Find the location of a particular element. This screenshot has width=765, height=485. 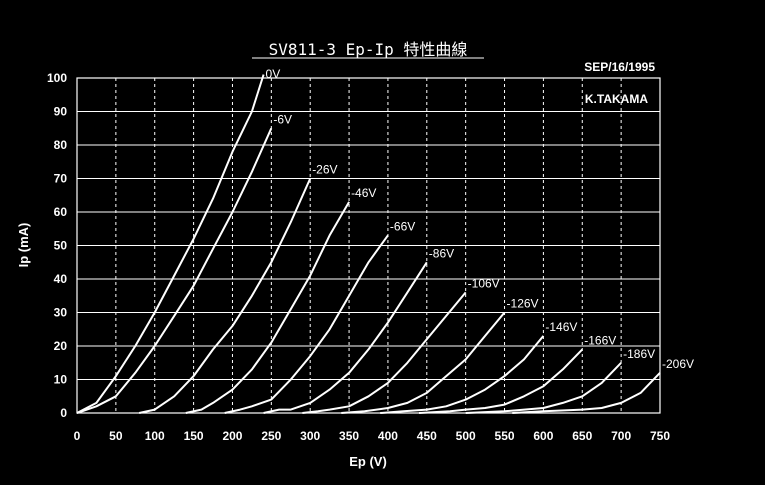

x-tick-label-300: 300 is located at coordinates (310, 436).